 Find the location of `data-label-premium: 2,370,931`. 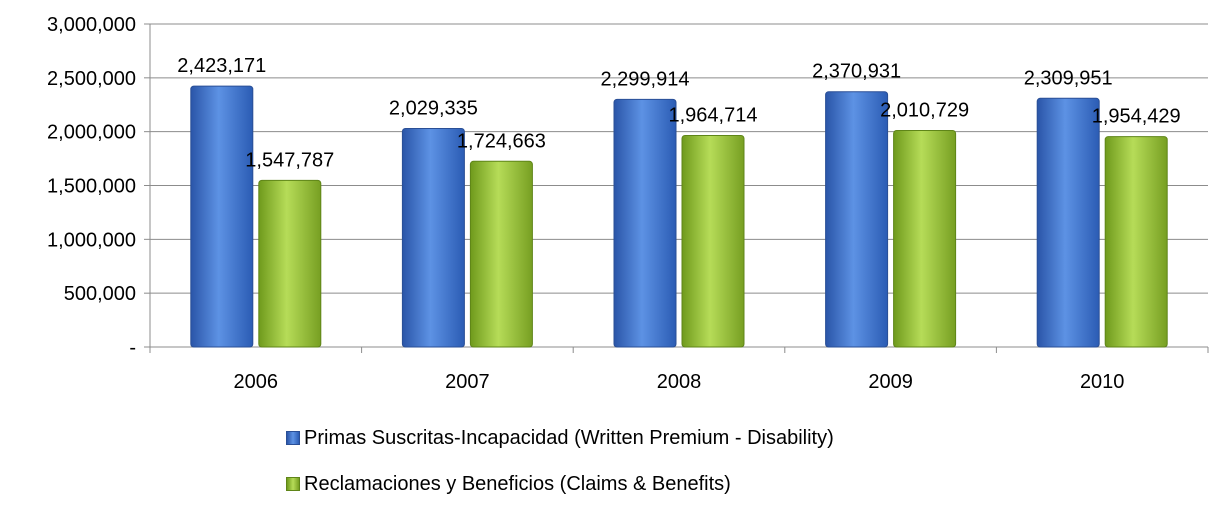

data-label-premium: 2,370,931 is located at coordinates (856, 72).